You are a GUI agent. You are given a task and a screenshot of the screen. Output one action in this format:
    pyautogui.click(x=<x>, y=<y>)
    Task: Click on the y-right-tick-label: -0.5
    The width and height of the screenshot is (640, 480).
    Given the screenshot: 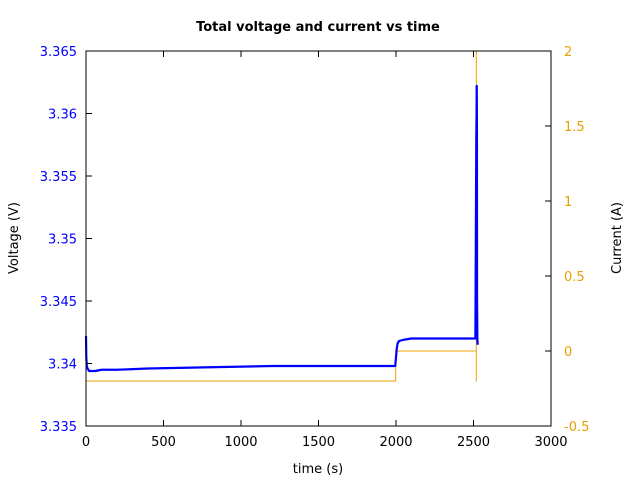 What is the action you would take?
    pyautogui.click(x=576, y=427)
    